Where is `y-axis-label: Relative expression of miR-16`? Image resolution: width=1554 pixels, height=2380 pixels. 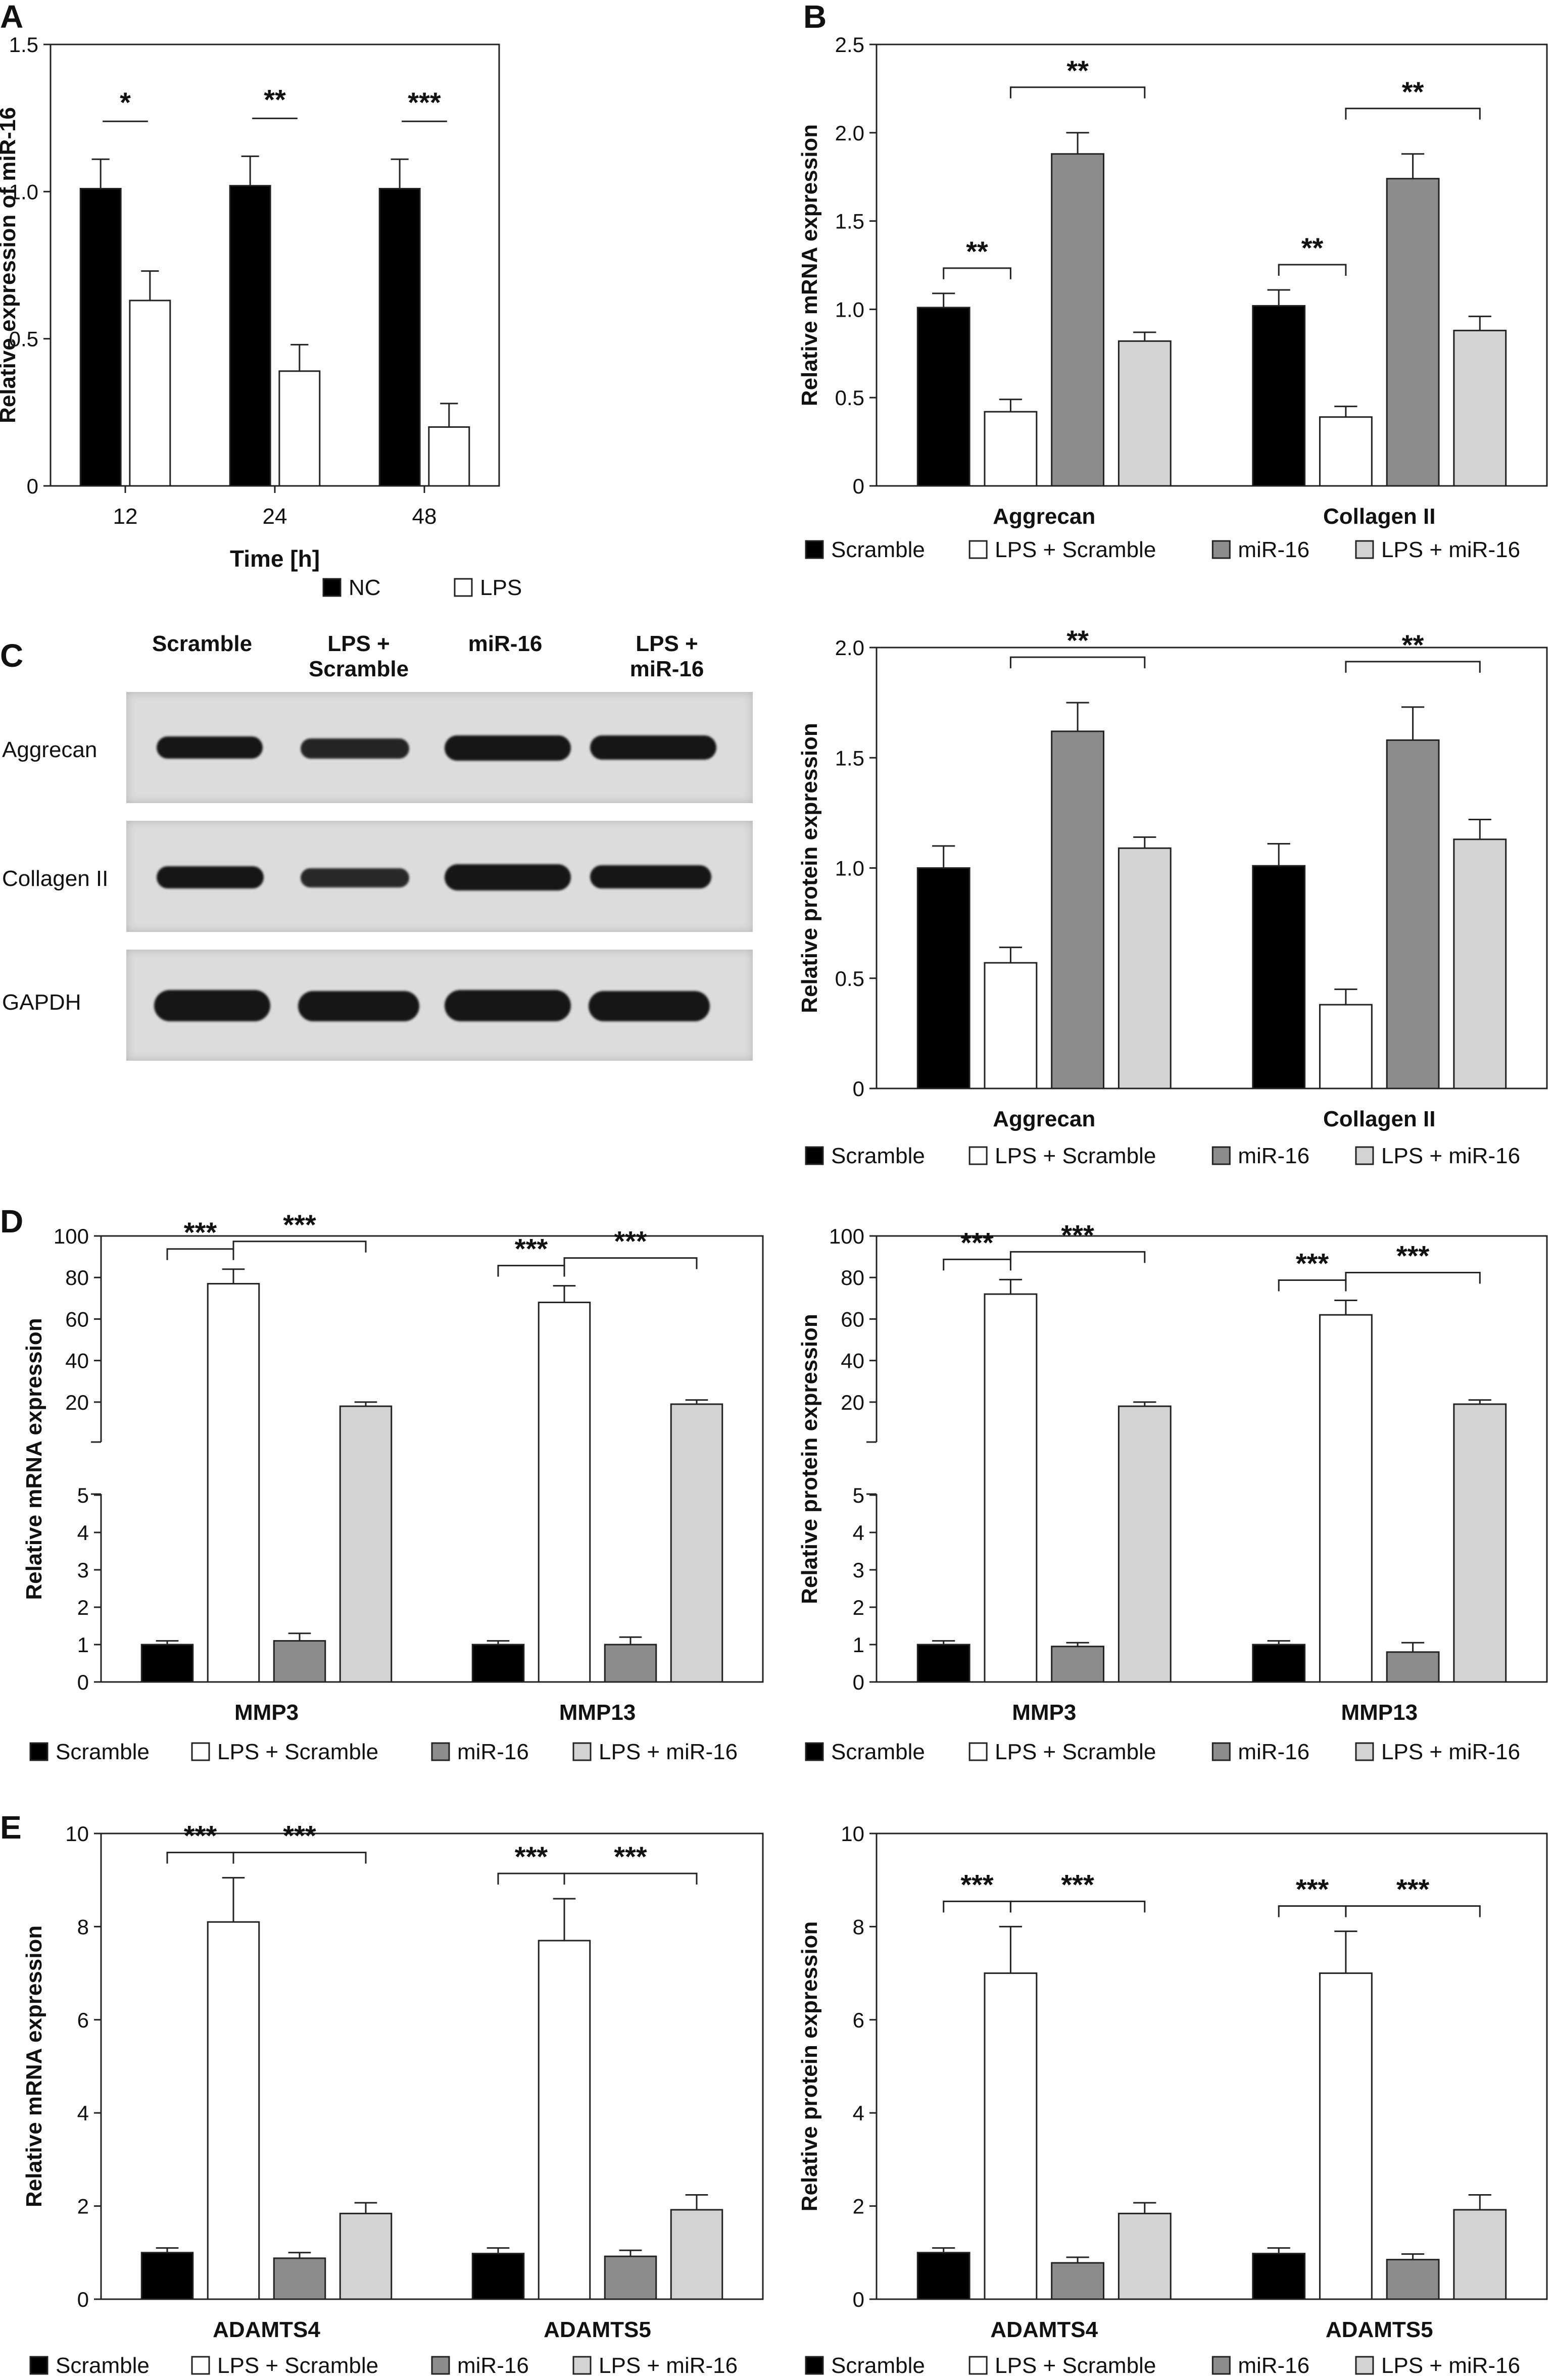 y-axis-label: Relative expression of miR-16 is located at coordinates (10, 265).